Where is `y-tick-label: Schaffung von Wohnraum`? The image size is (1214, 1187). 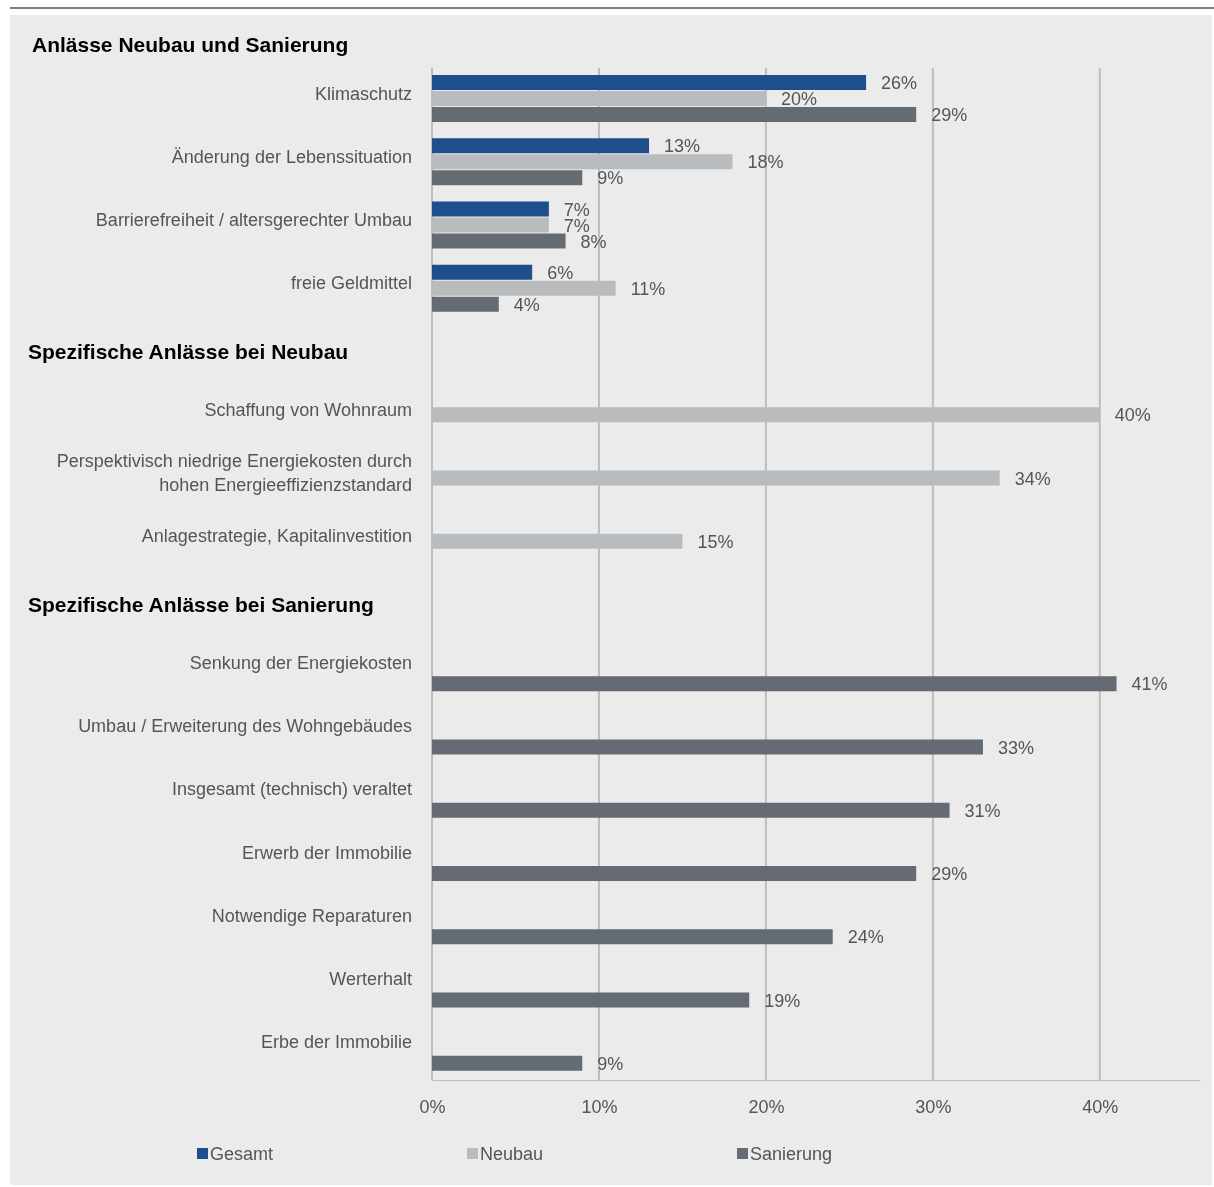
y-tick-label: Schaffung von Wohnraum is located at coordinates (308, 409).